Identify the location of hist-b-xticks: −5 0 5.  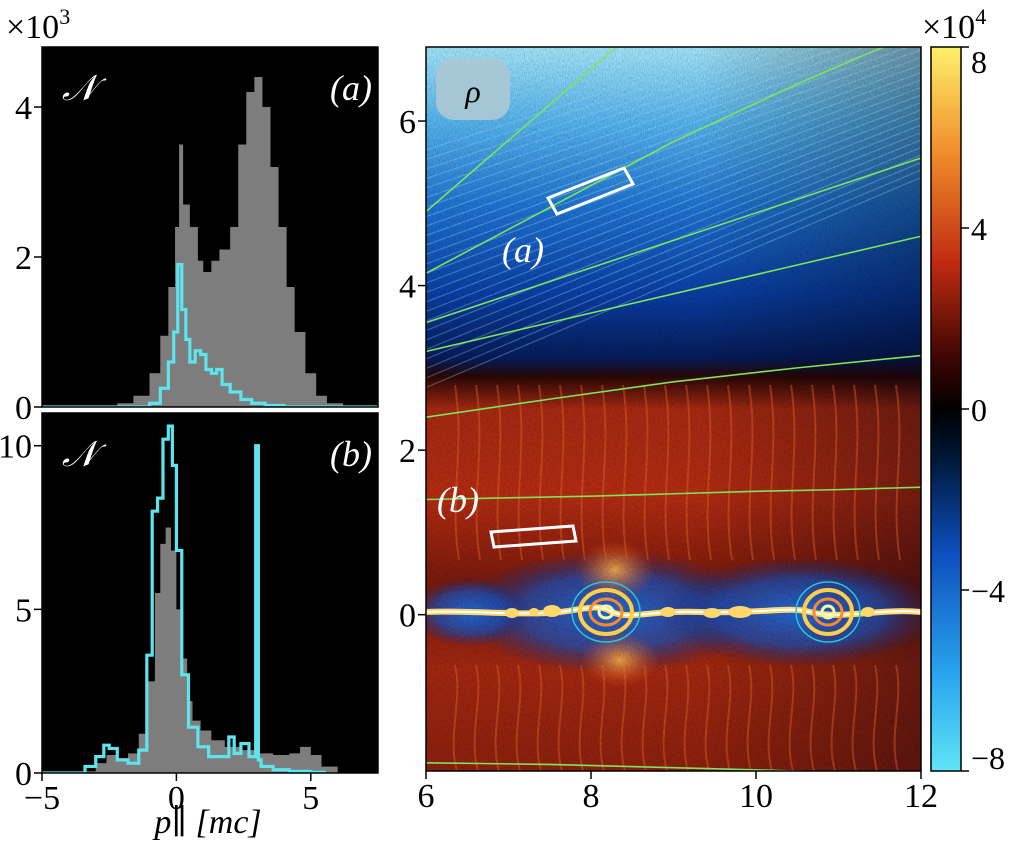
(171, 795).